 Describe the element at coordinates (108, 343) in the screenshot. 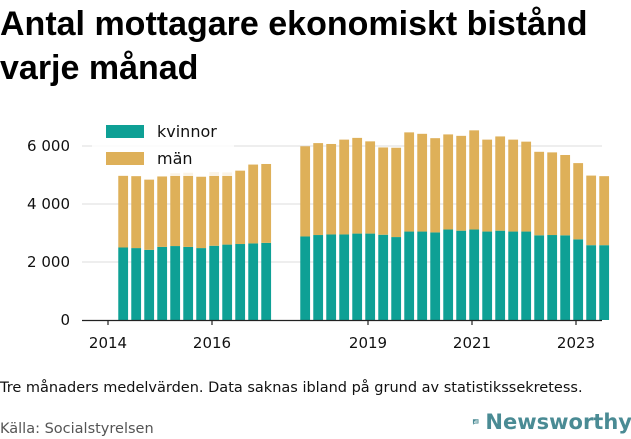

I see `x-tick-label: 2014` at that location.